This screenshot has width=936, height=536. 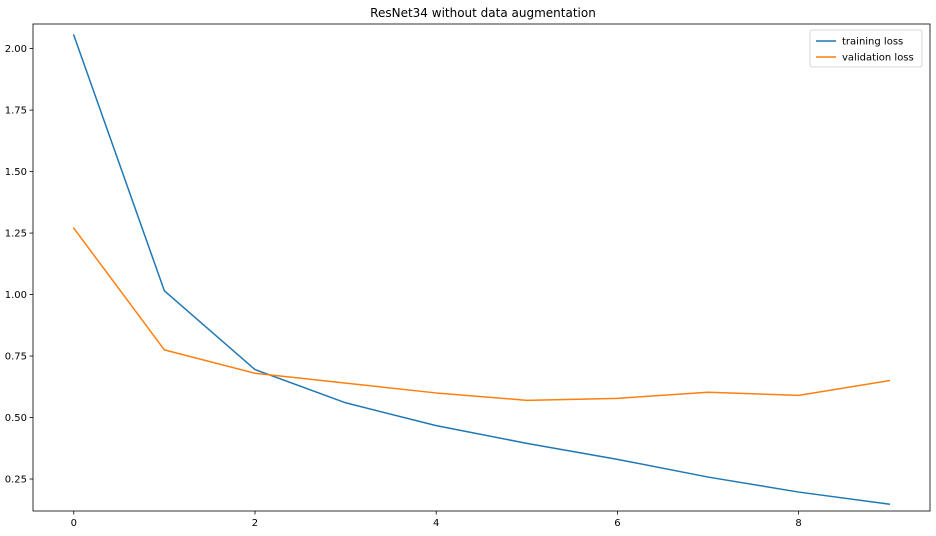 What do you see at coordinates (617, 523) in the screenshot?
I see `x-tick-label: 6` at bounding box center [617, 523].